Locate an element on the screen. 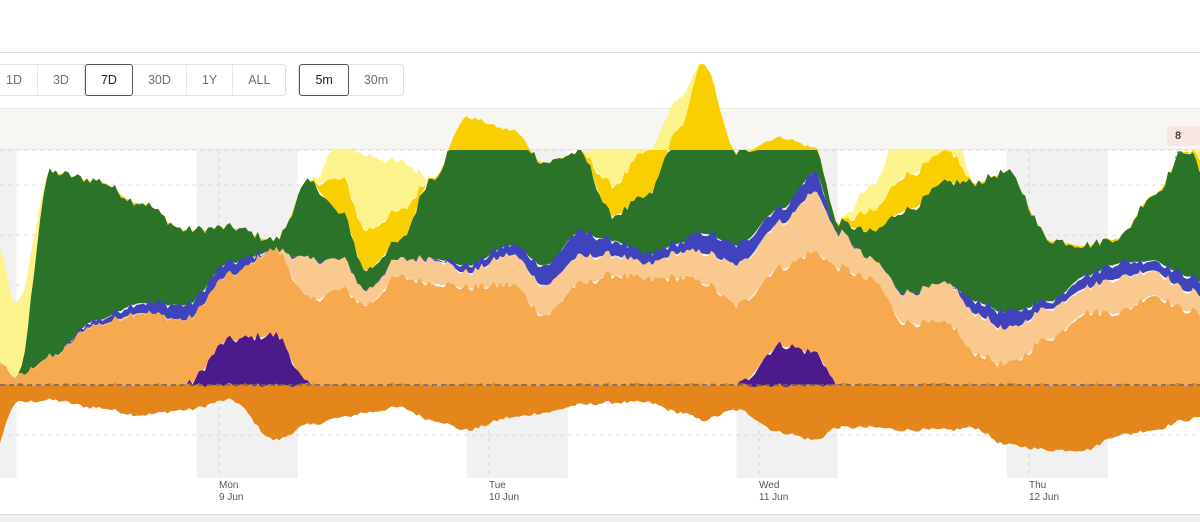 This screenshot has height=522, width=1200. range-button-all: ALL is located at coordinates (259, 80).